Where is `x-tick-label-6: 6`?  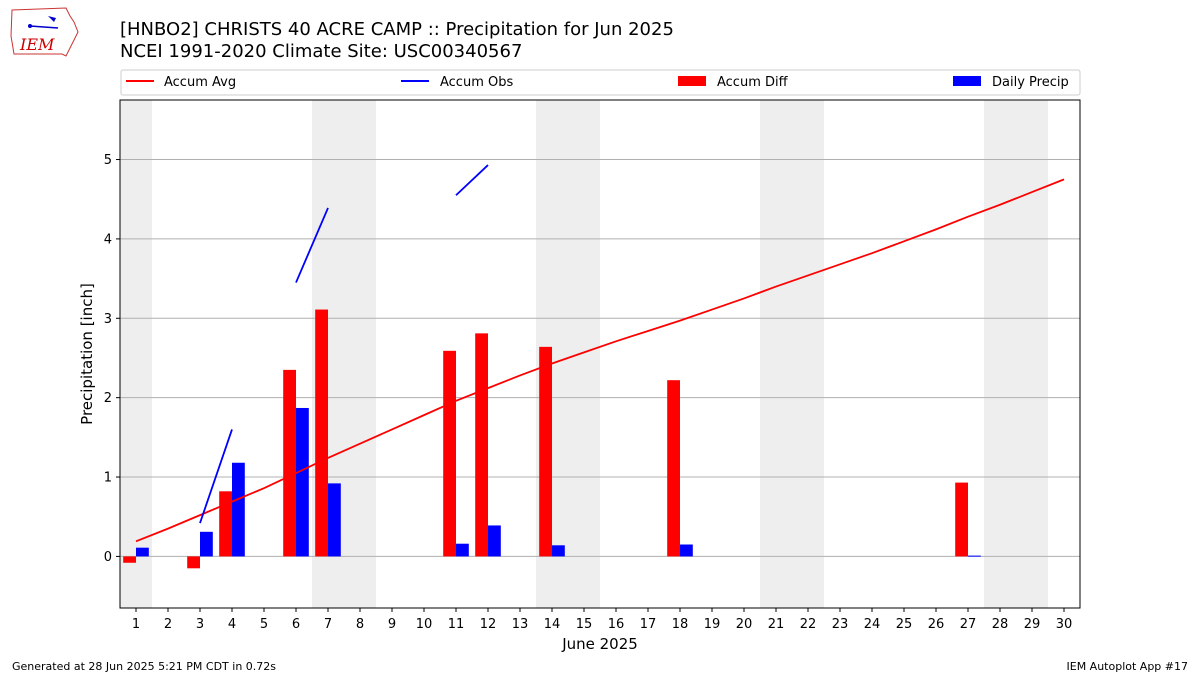 x-tick-label-6: 6 is located at coordinates (296, 624).